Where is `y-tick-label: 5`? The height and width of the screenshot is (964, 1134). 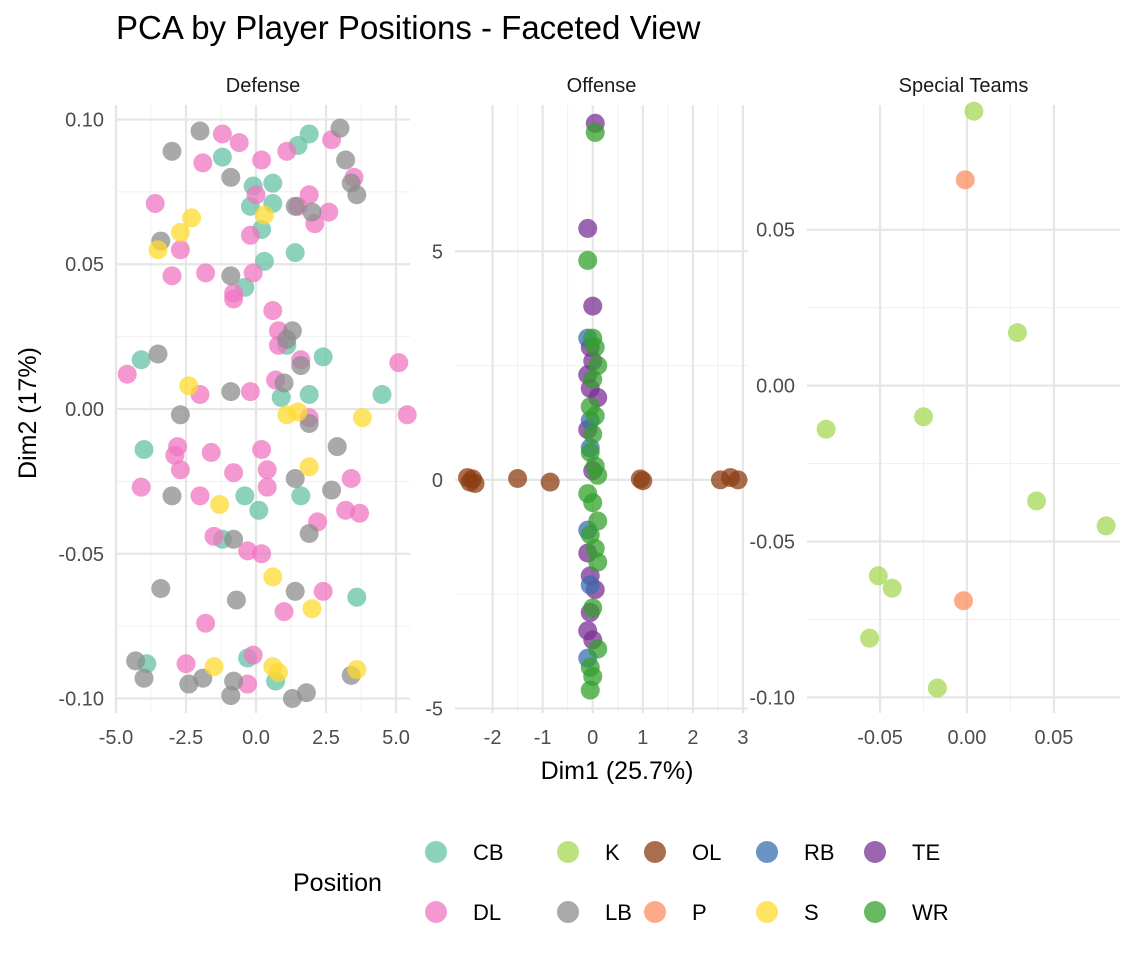 y-tick-label: 5 is located at coordinates (437, 252).